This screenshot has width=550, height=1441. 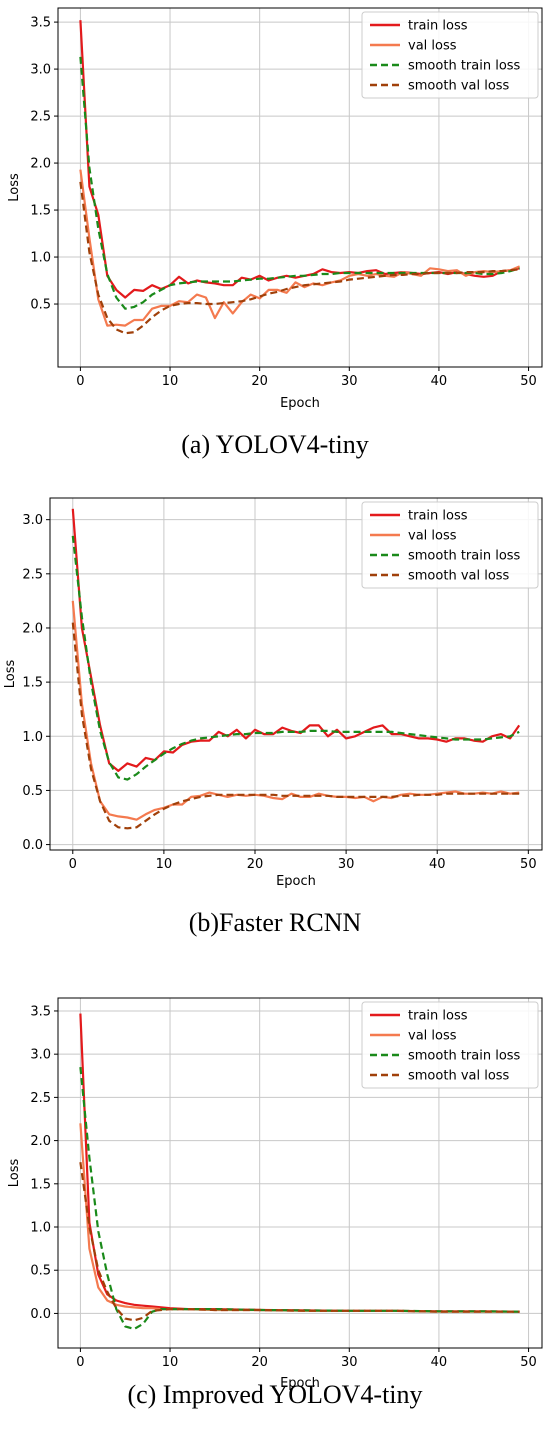 I want to click on series-line-train-loss, so click(x=296, y=640).